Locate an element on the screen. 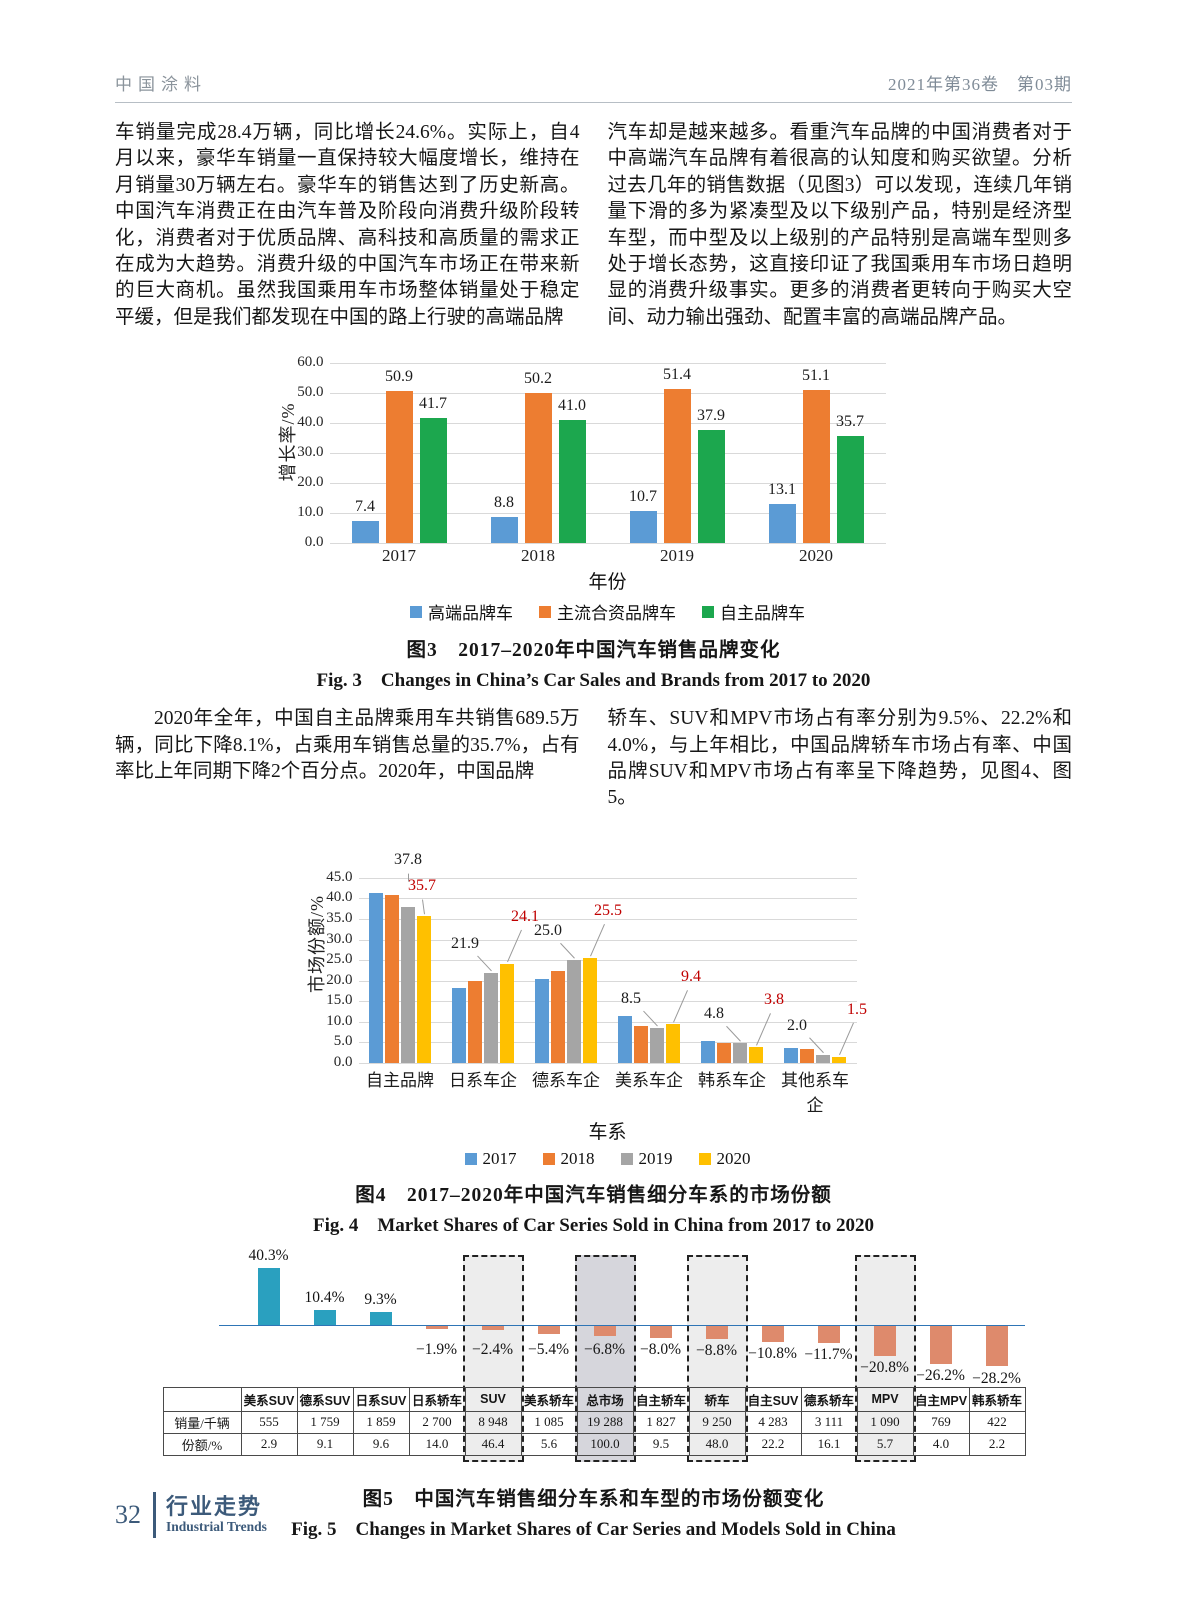 Image resolution: width=1187 pixels, height=1600 pixels. table-cell: 9.6 is located at coordinates (381, 1444).